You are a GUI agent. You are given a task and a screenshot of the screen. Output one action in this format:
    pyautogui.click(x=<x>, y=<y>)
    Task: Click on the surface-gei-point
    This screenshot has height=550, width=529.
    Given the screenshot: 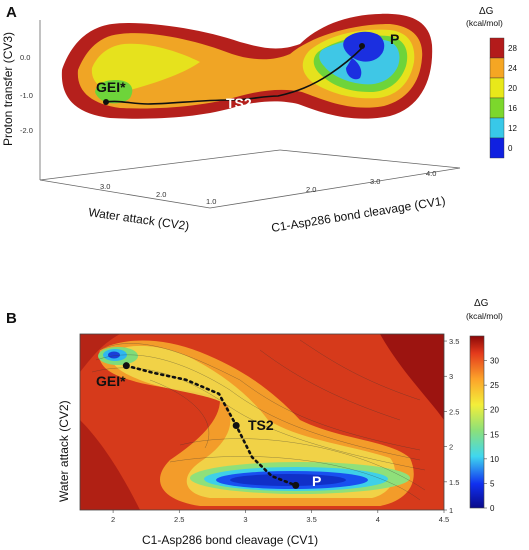 What is the action you would take?
    pyautogui.click(x=106, y=102)
    